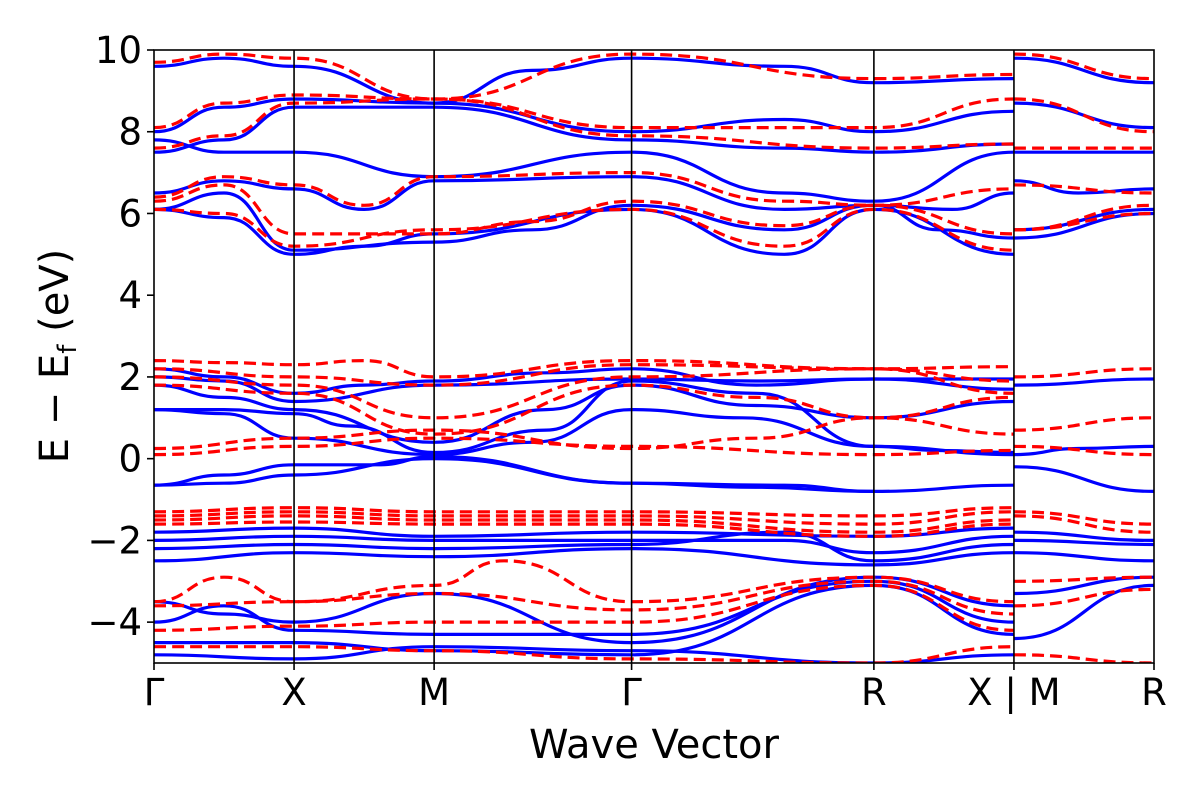  Describe the element at coordinates (130, 132) in the screenshot. I see `y-tick-label: 8` at that location.